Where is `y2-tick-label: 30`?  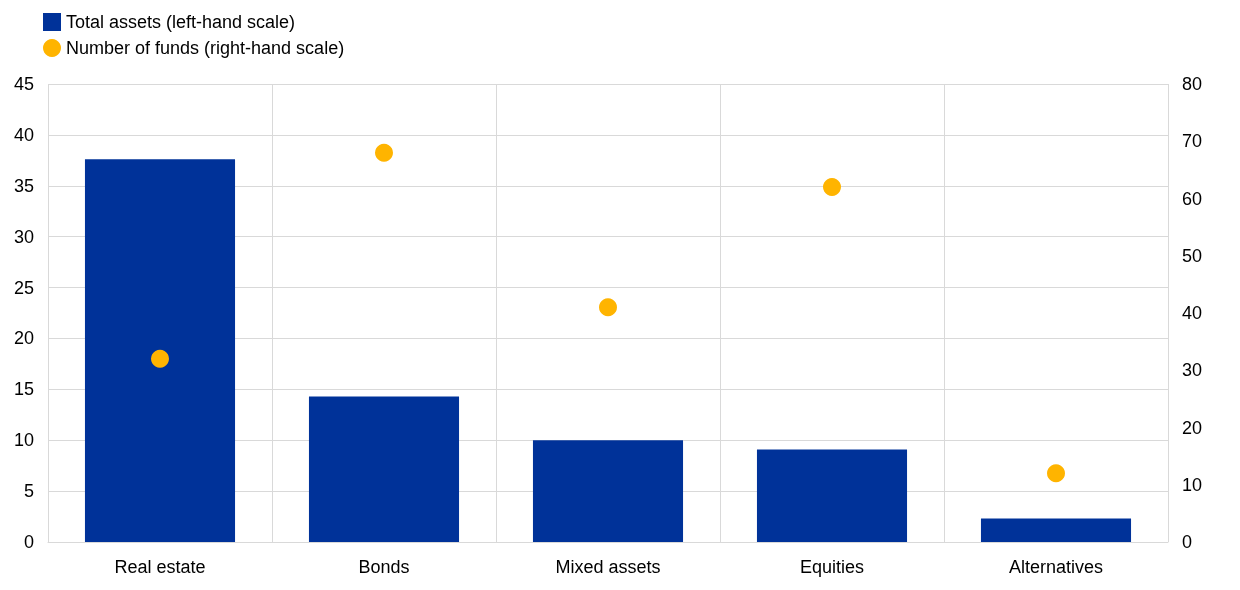
y2-tick-label: 30 is located at coordinates (1192, 370).